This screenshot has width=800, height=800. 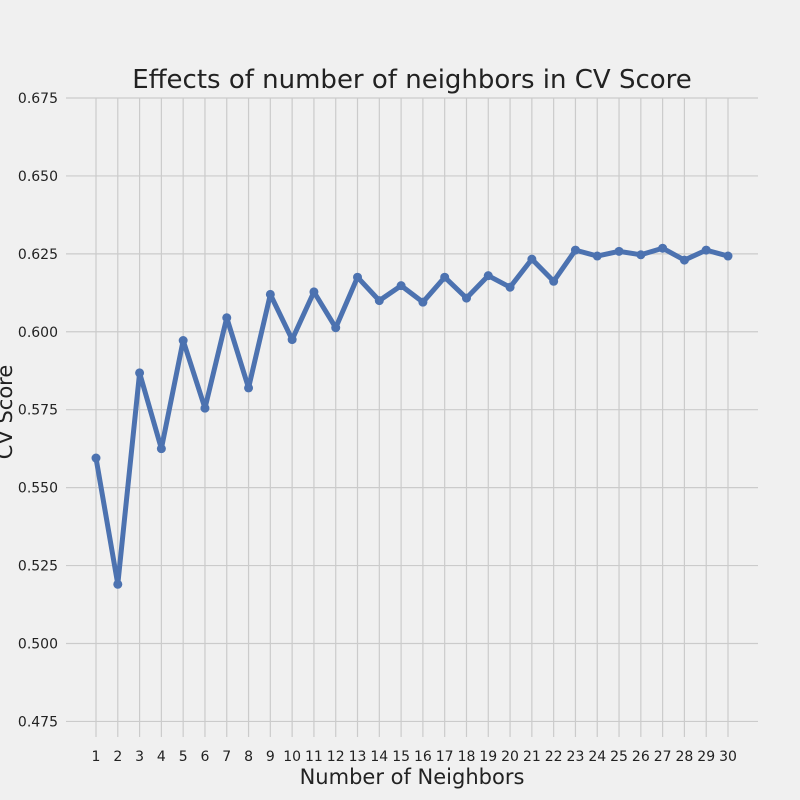 I want to click on x-tick-label: 24, so click(x=597, y=757).